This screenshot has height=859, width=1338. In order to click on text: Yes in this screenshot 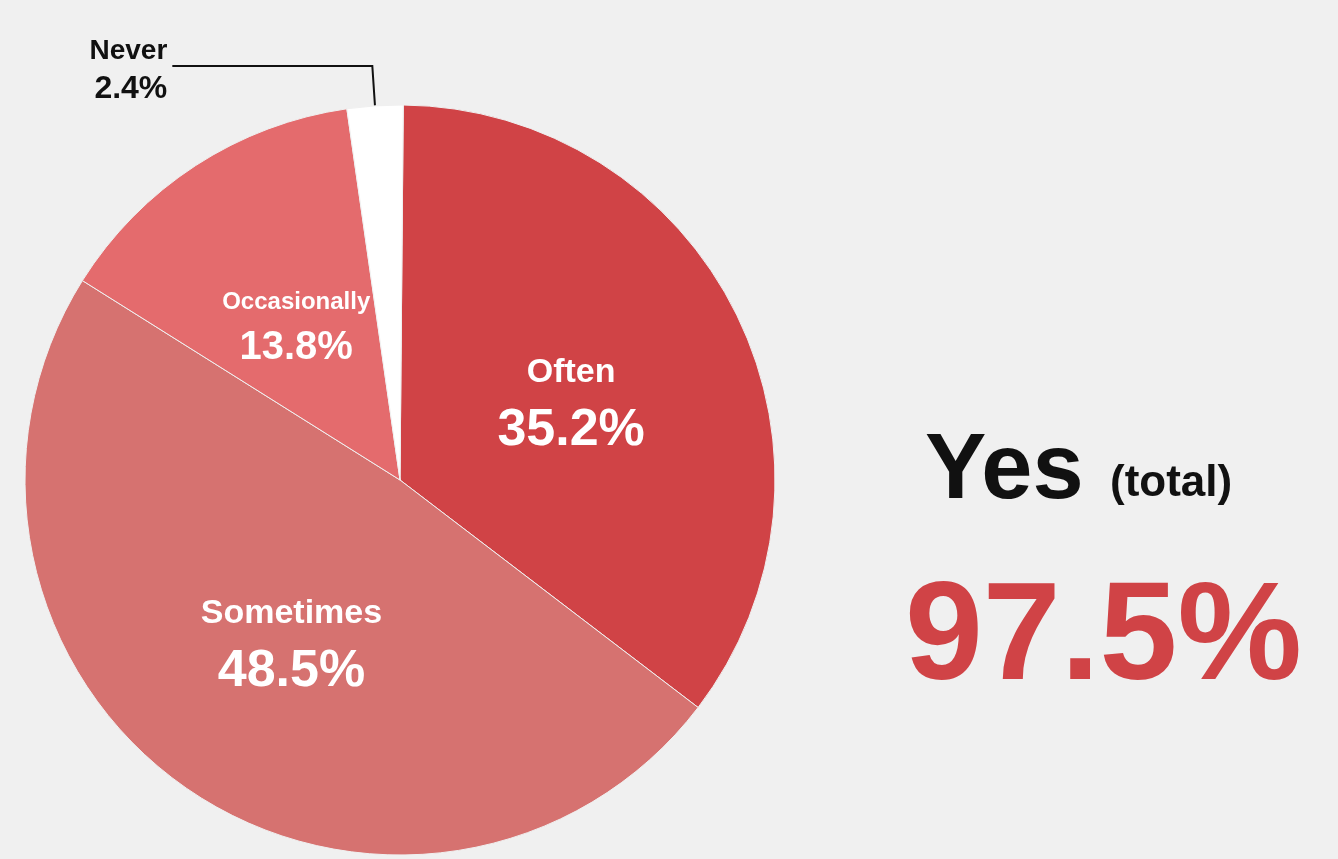, I will do `click(1004, 466)`.